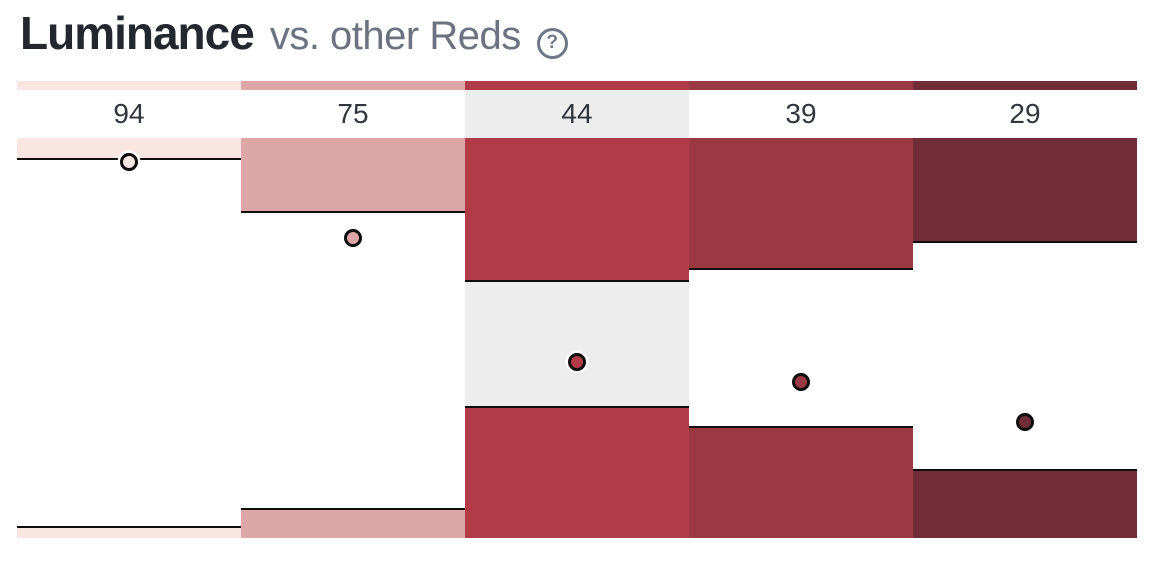 The image size is (1154, 564). I want to click on luminance-value-label: 94, so click(129, 113).